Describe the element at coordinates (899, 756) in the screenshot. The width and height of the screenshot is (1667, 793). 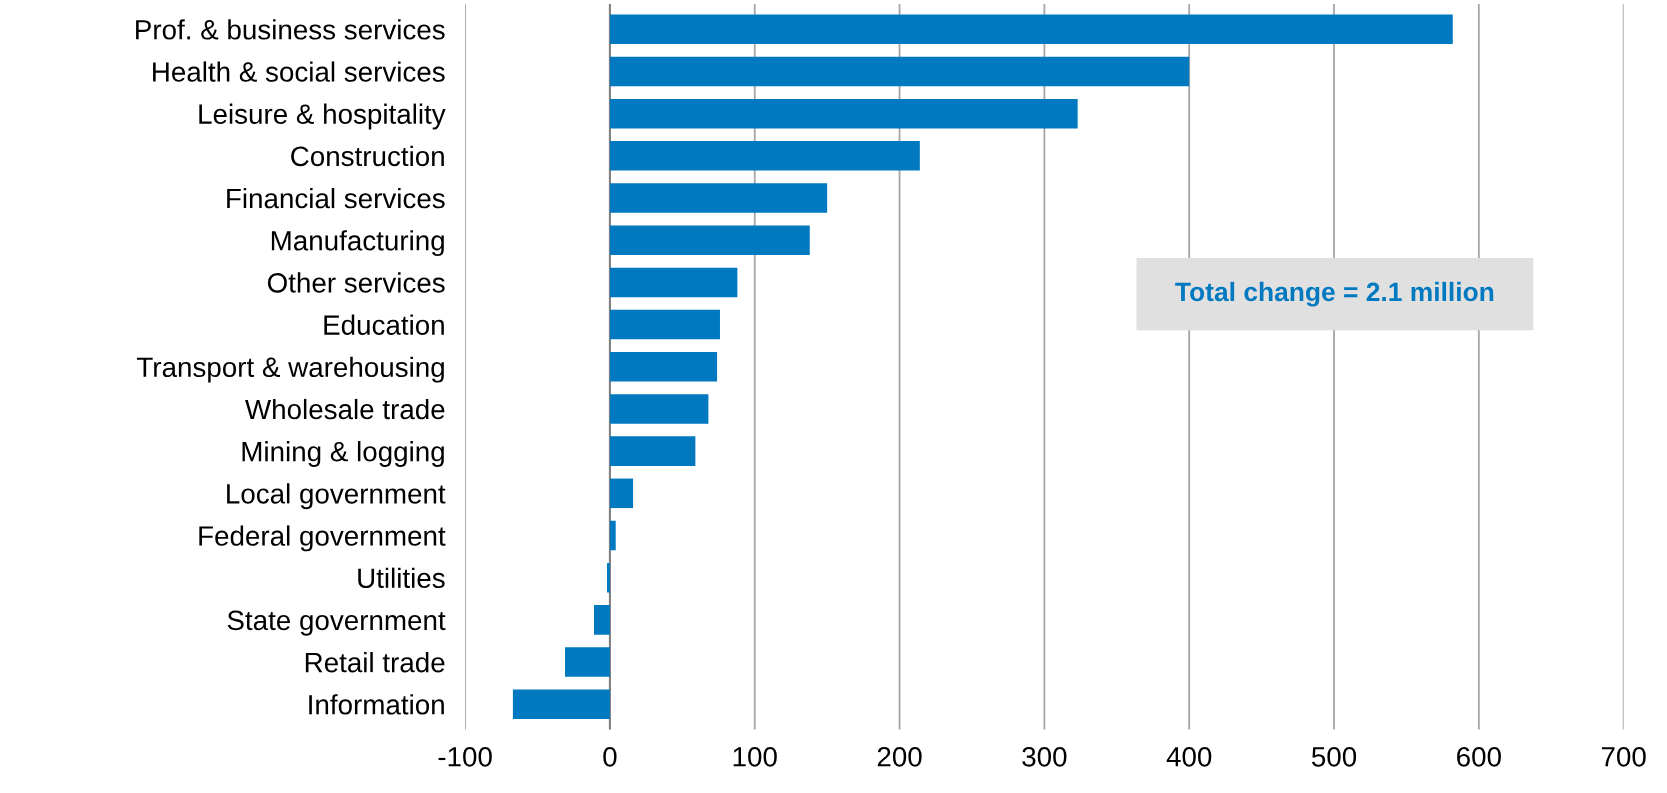
I see `x-tick-label: 200` at that location.